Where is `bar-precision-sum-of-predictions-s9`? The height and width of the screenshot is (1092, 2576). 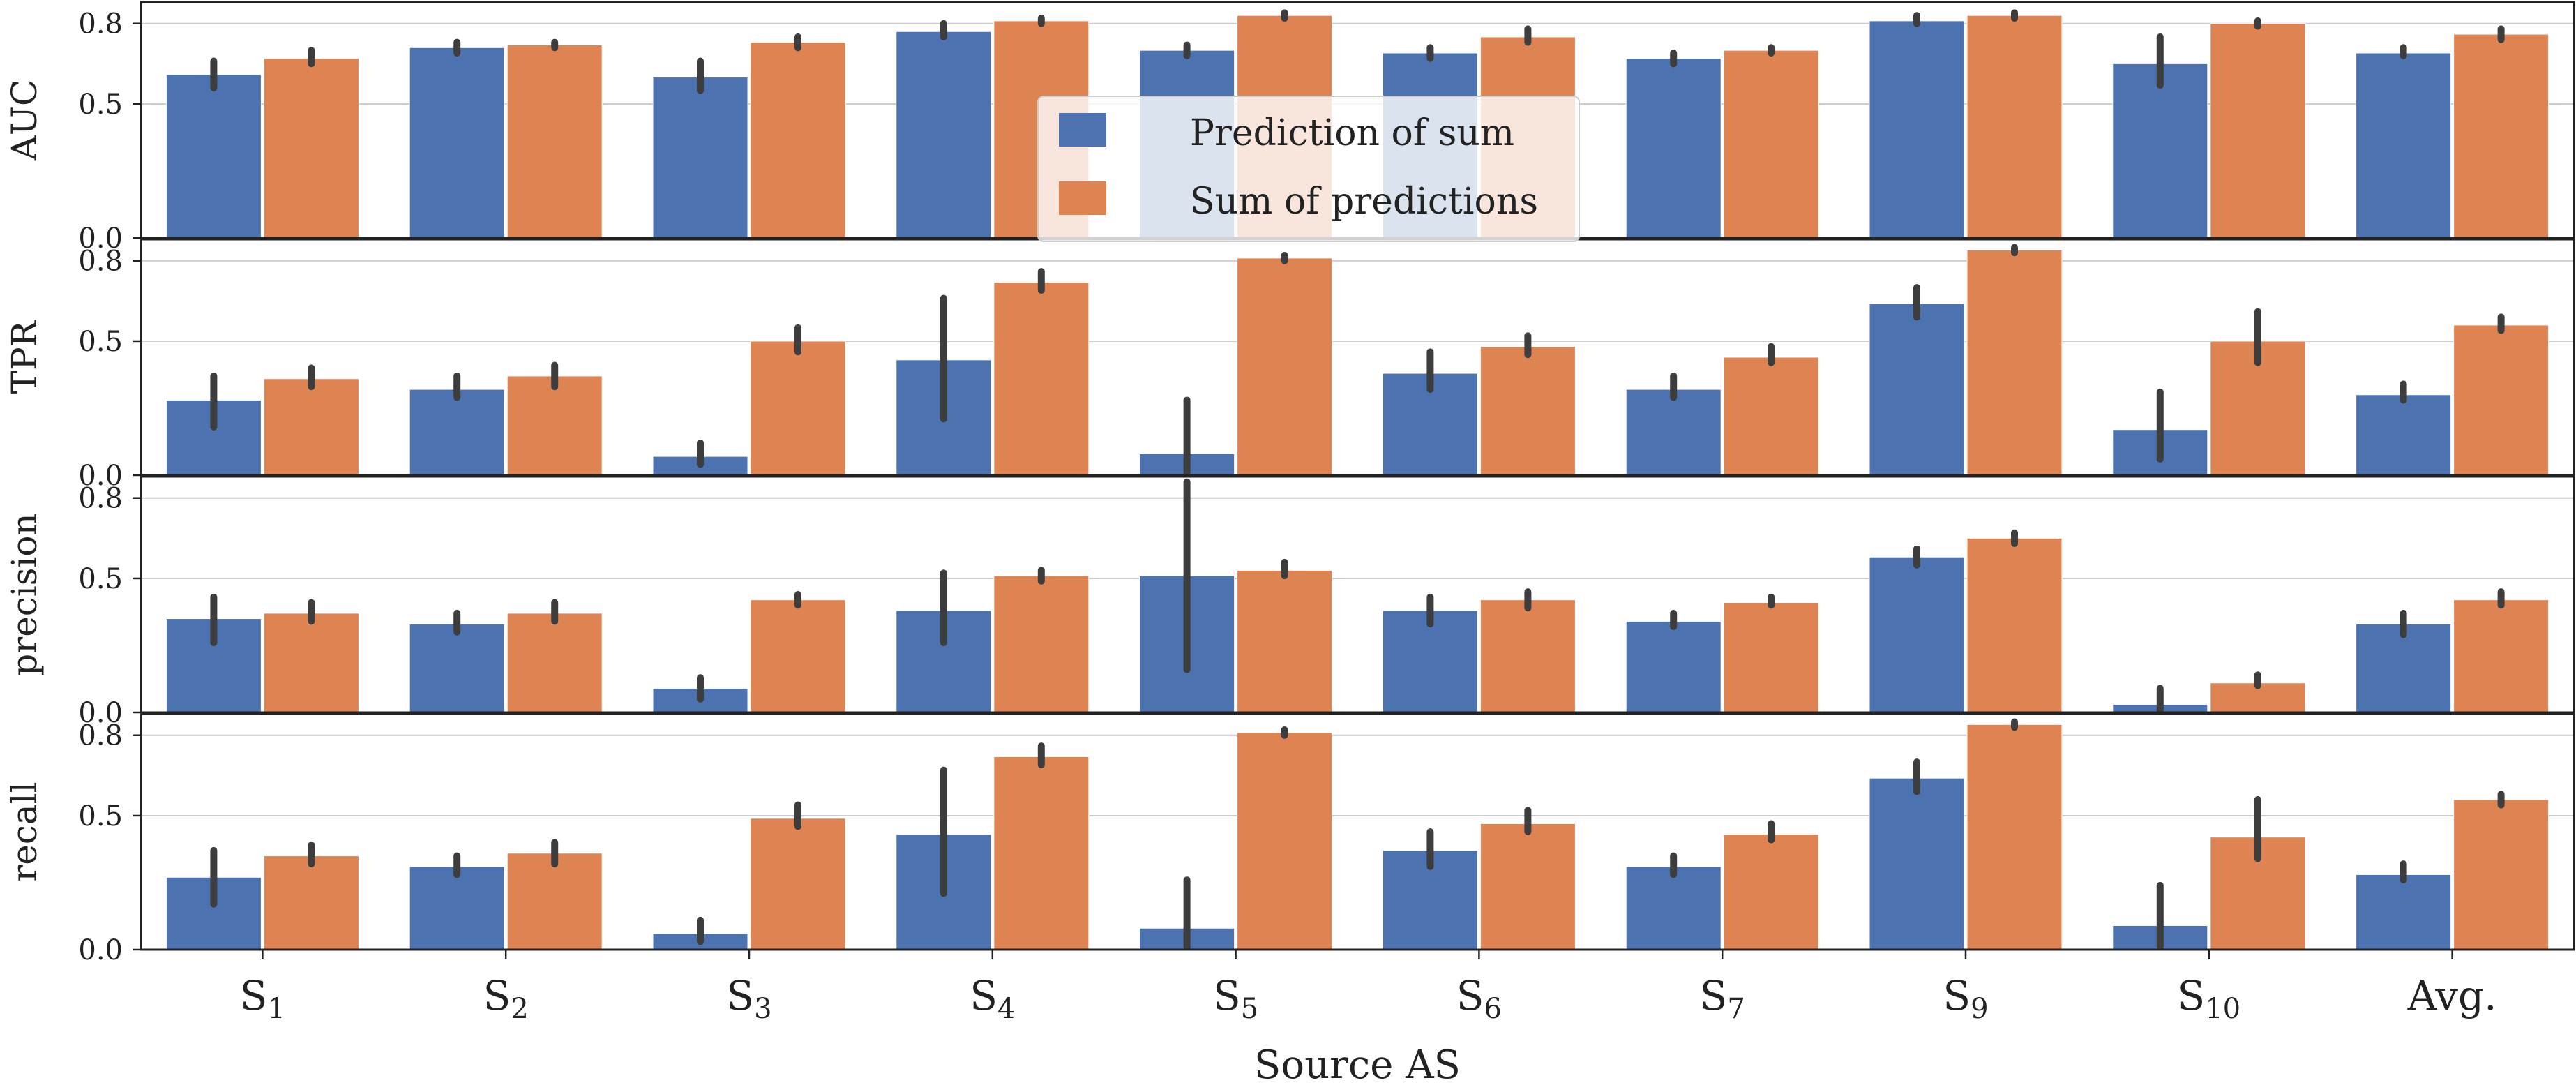
bar-precision-sum-of-predictions-s9 is located at coordinates (2014, 625).